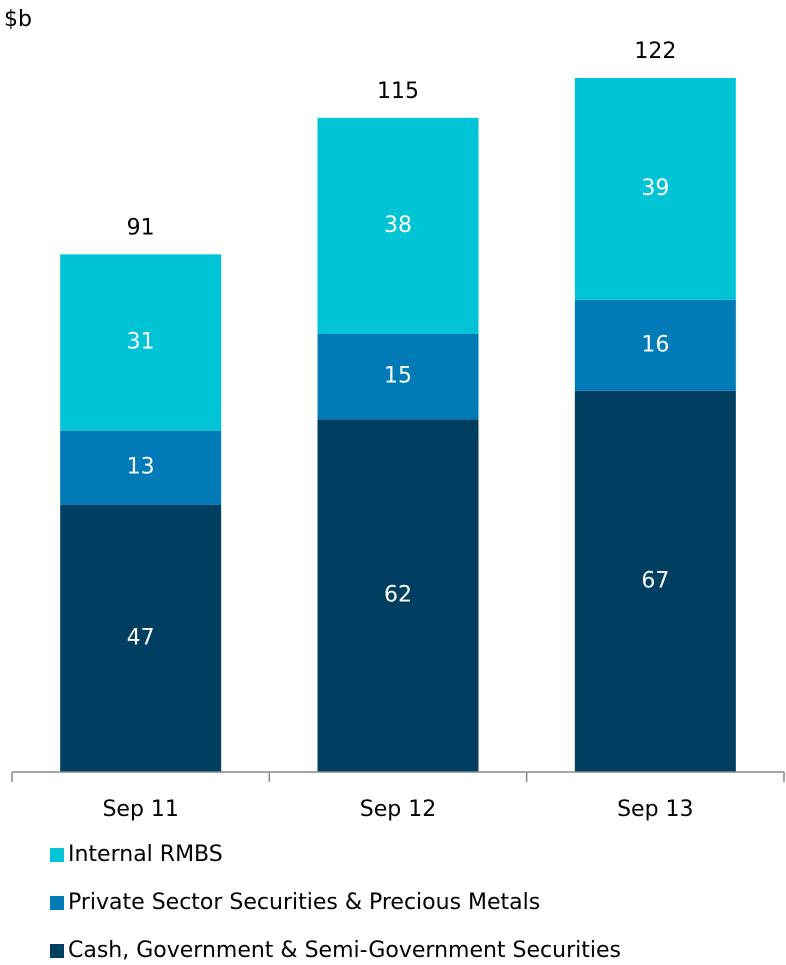 The image size is (786, 965). I want to click on unit-label: $b, so click(18, 19).